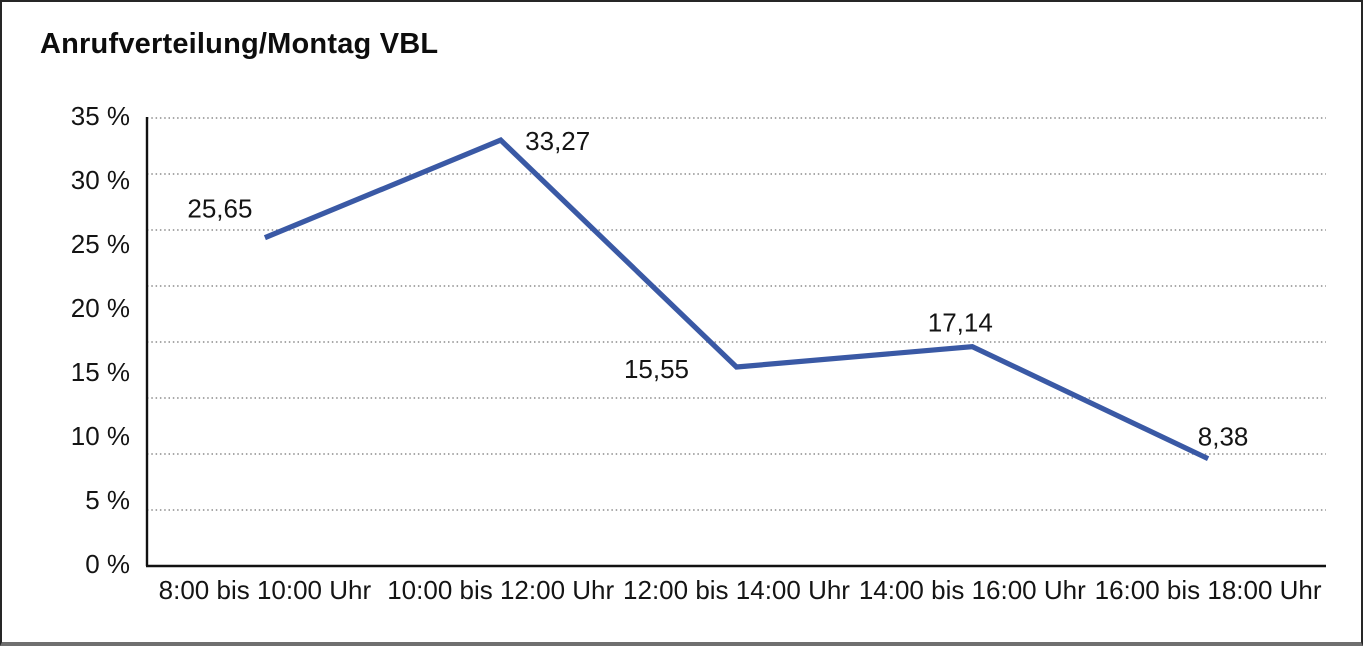  What do you see at coordinates (736, 590) in the screenshot?
I see `x-tick-label: 12:00 bis 14:00 Uhr` at bounding box center [736, 590].